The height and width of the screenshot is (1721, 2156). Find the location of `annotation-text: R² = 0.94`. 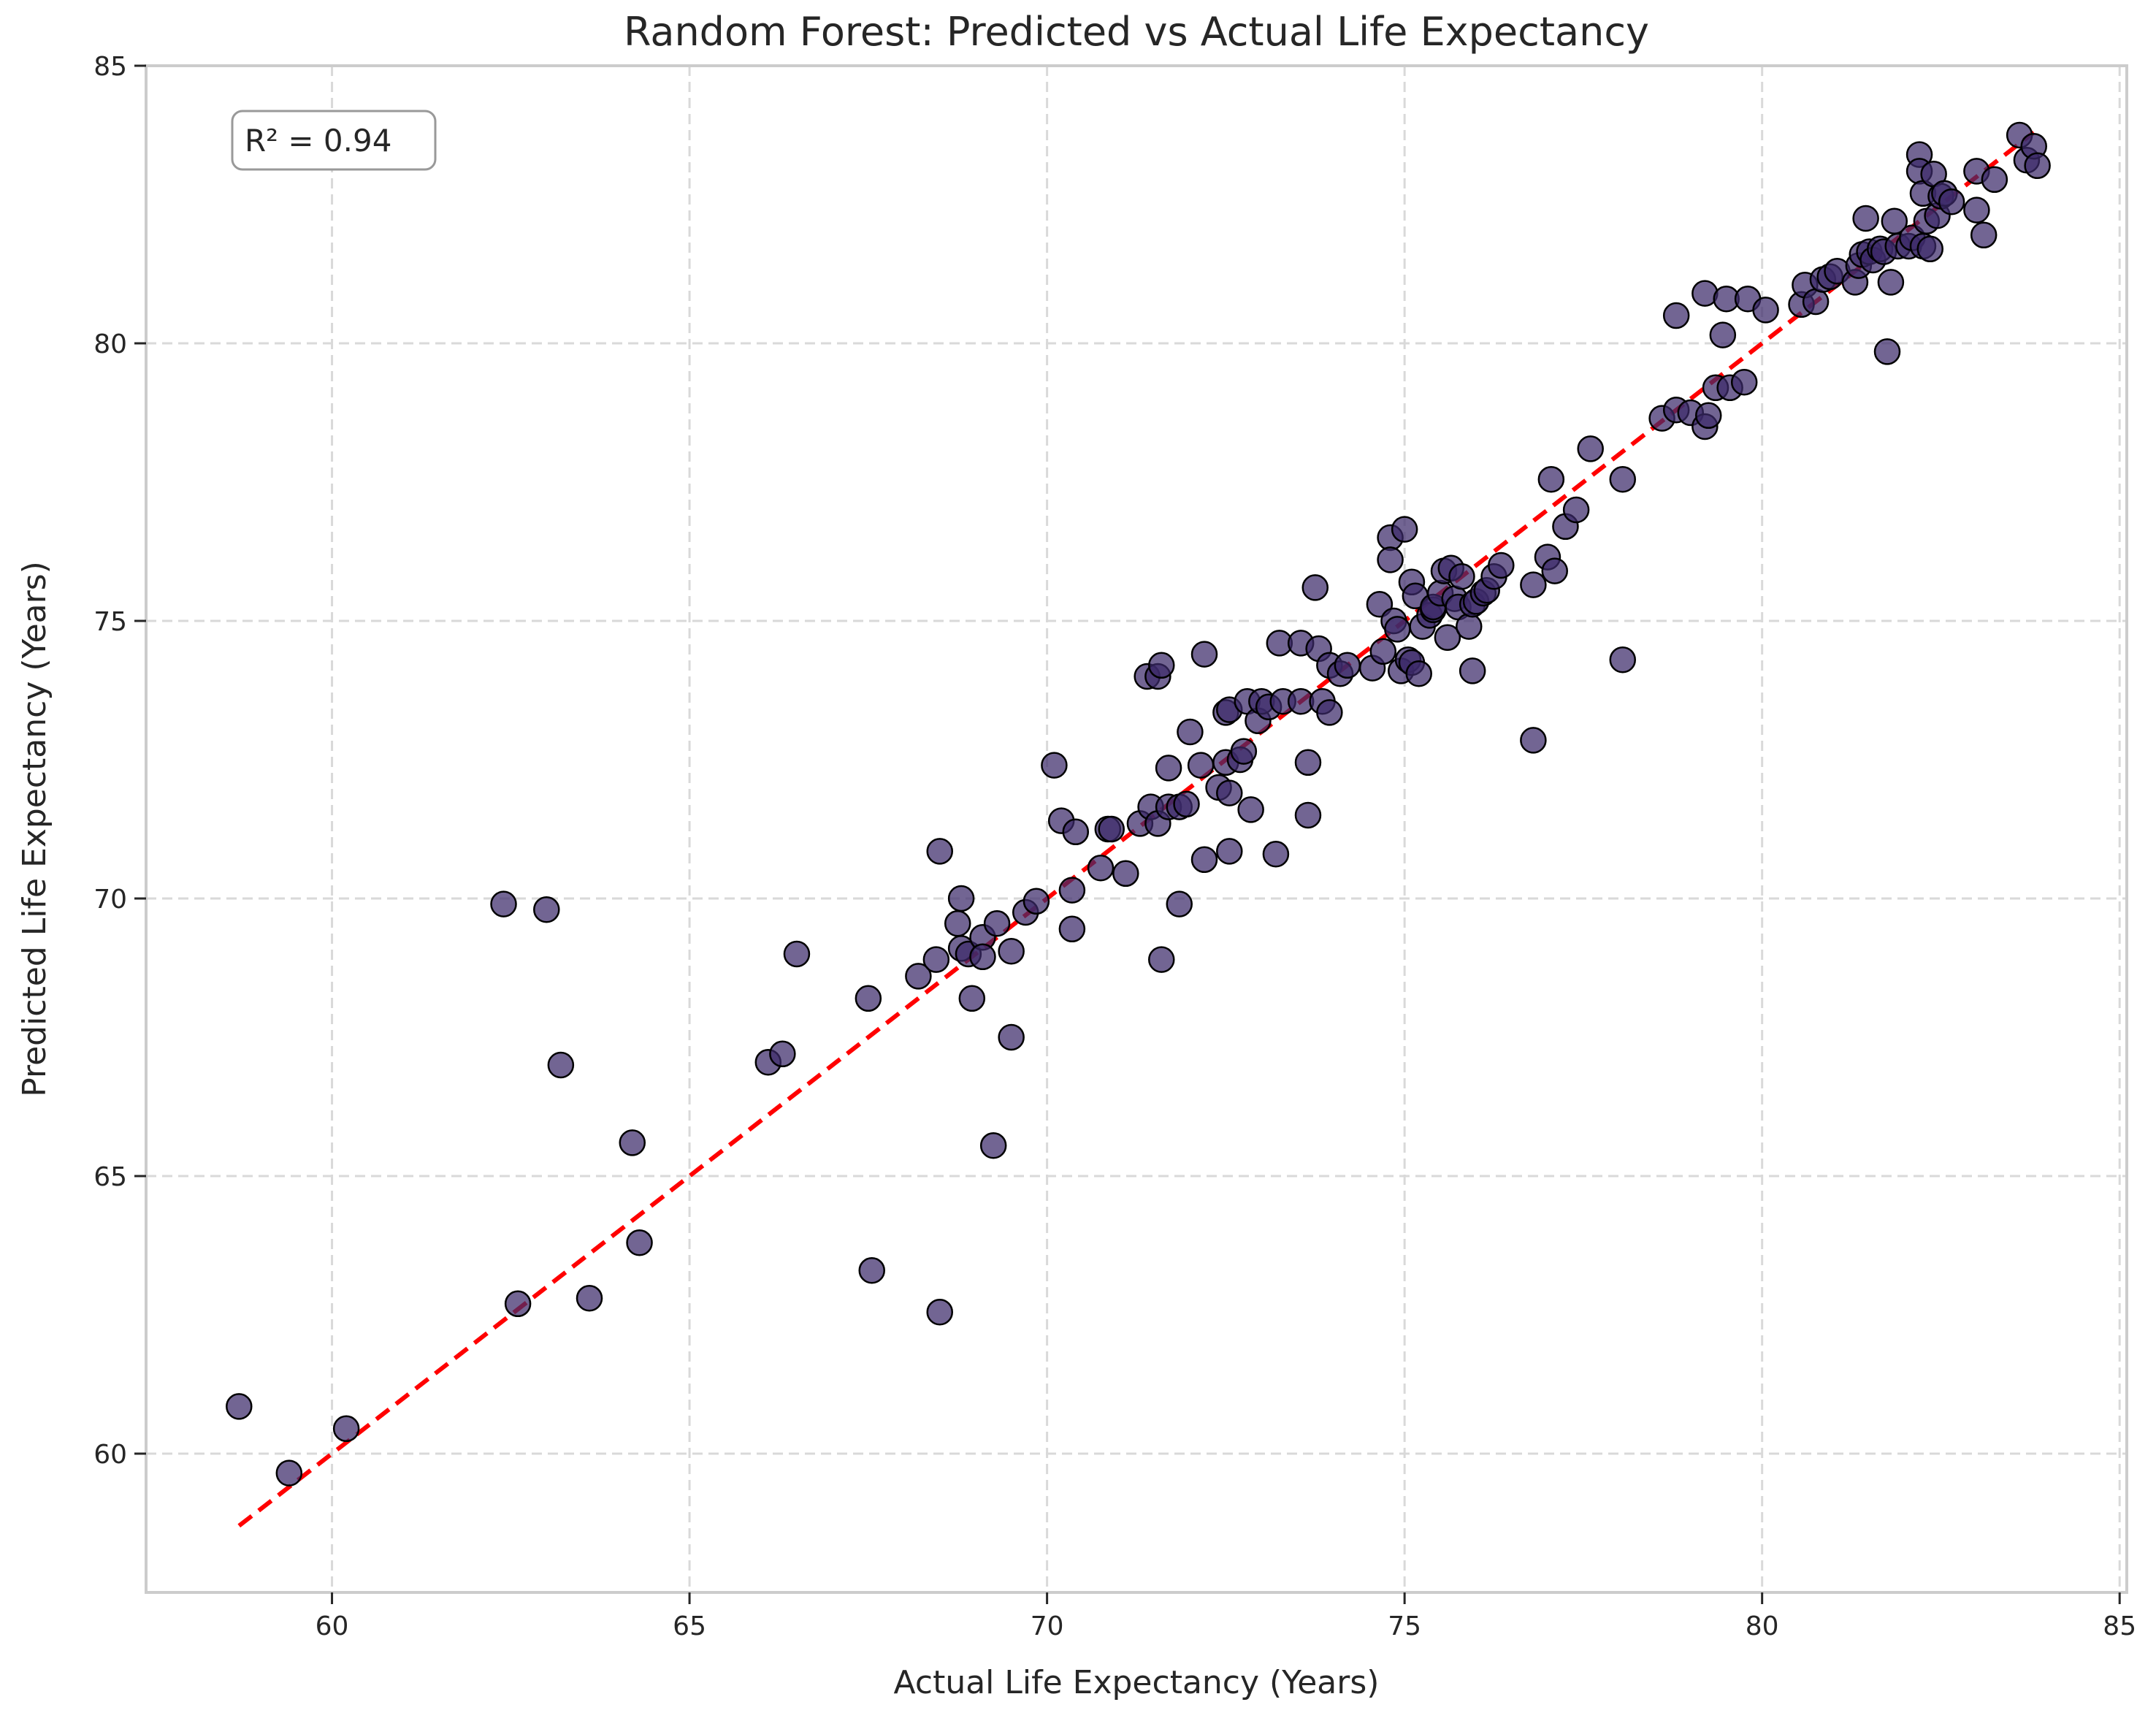

annotation-text: R² = 0.94 is located at coordinates (318, 141).